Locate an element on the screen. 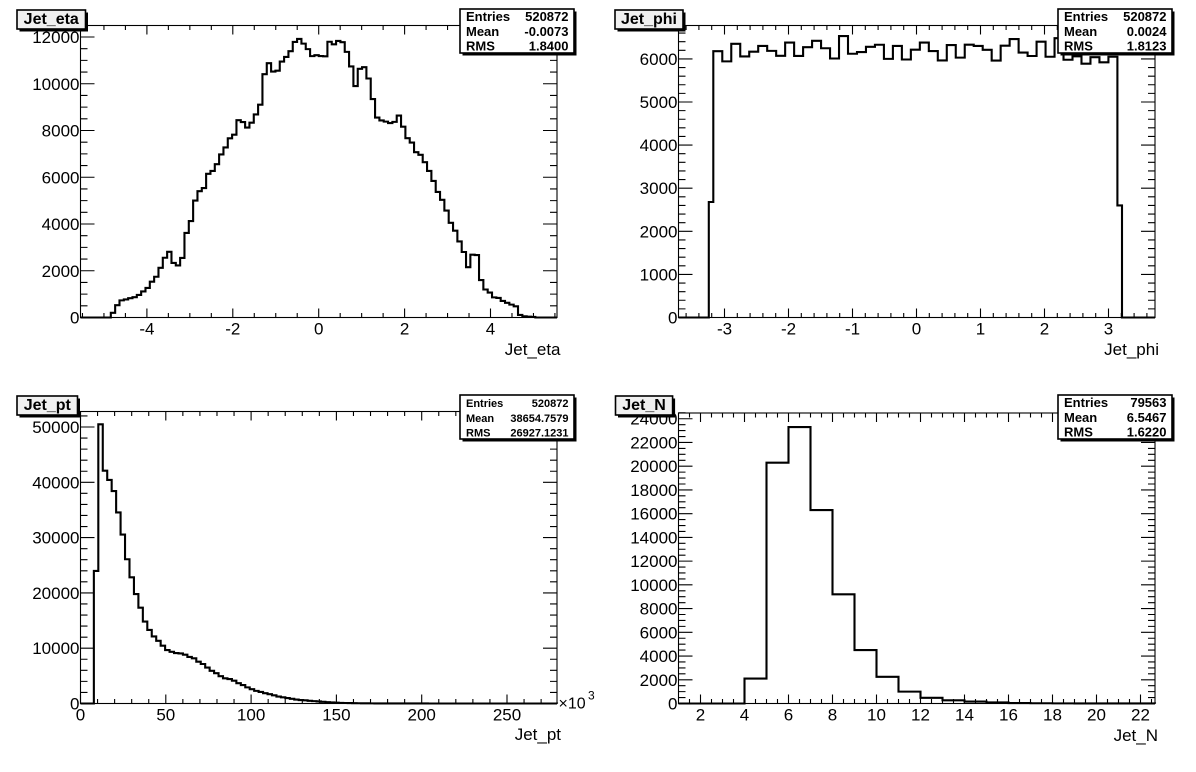  svg-text: 200 is located at coordinates (422, 715).